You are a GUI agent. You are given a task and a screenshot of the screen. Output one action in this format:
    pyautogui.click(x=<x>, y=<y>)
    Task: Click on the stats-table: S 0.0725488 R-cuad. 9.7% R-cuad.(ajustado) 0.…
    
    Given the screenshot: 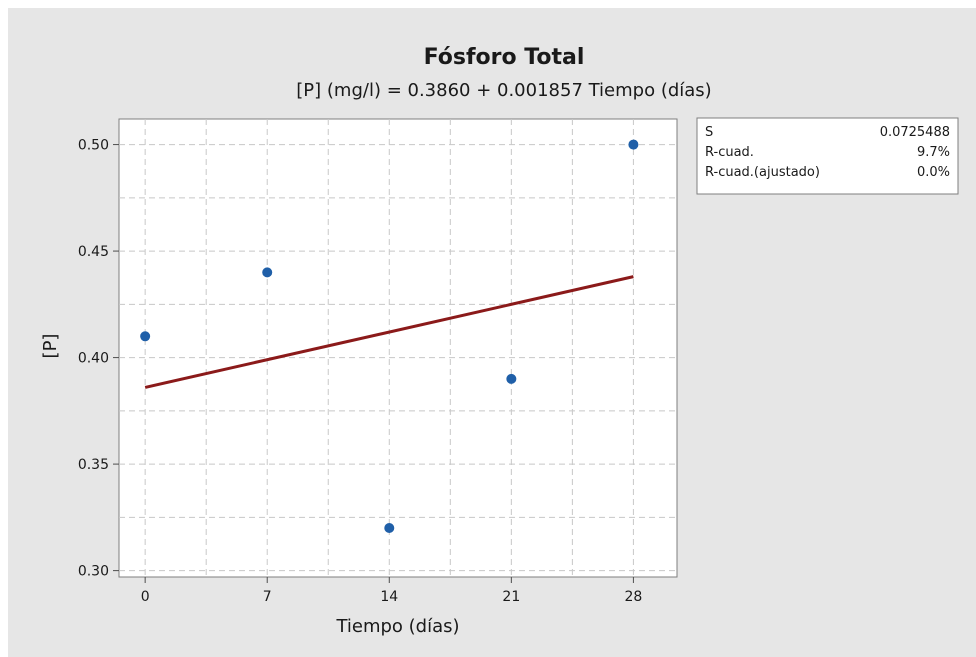 What is the action you would take?
    pyautogui.click(x=827, y=156)
    